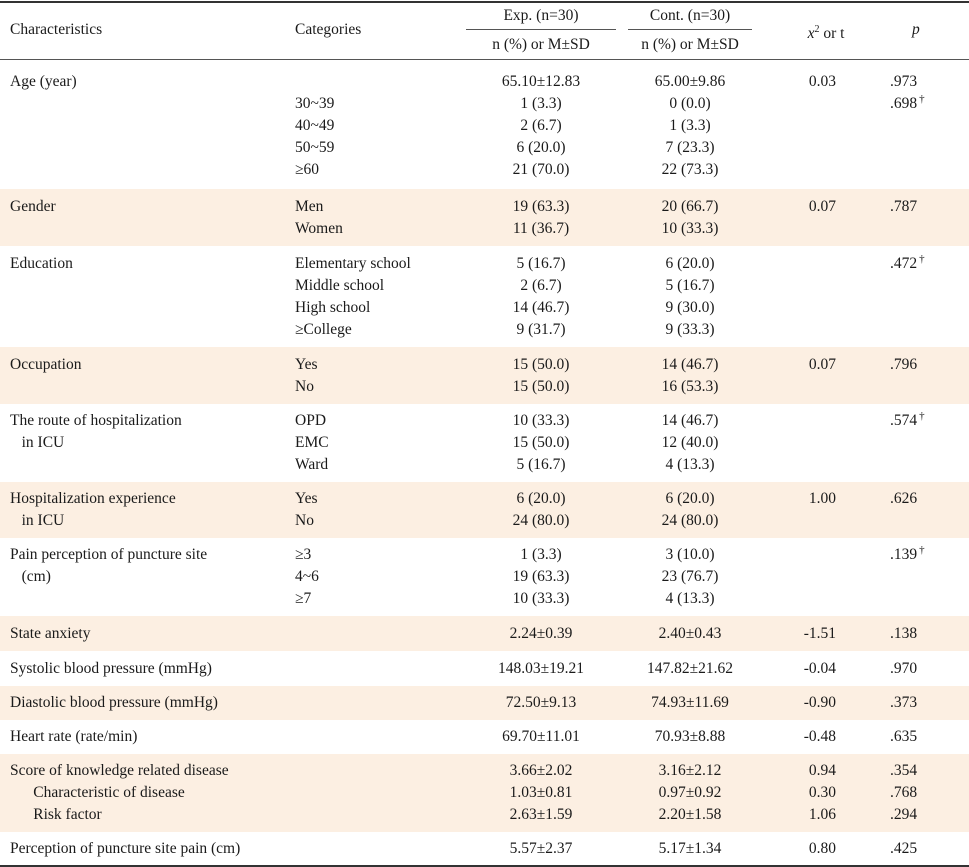  I want to click on p-value-text: .354, so click(904, 770).